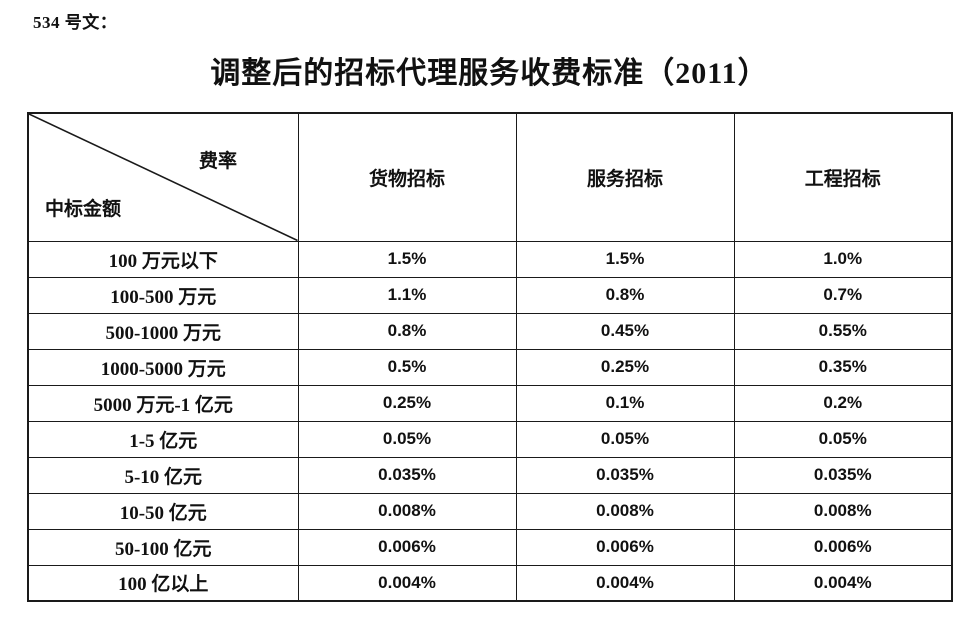 This screenshot has width=979, height=629. What do you see at coordinates (407, 547) in the screenshot?
I see `goods-rate-cell: 0.006%` at bounding box center [407, 547].